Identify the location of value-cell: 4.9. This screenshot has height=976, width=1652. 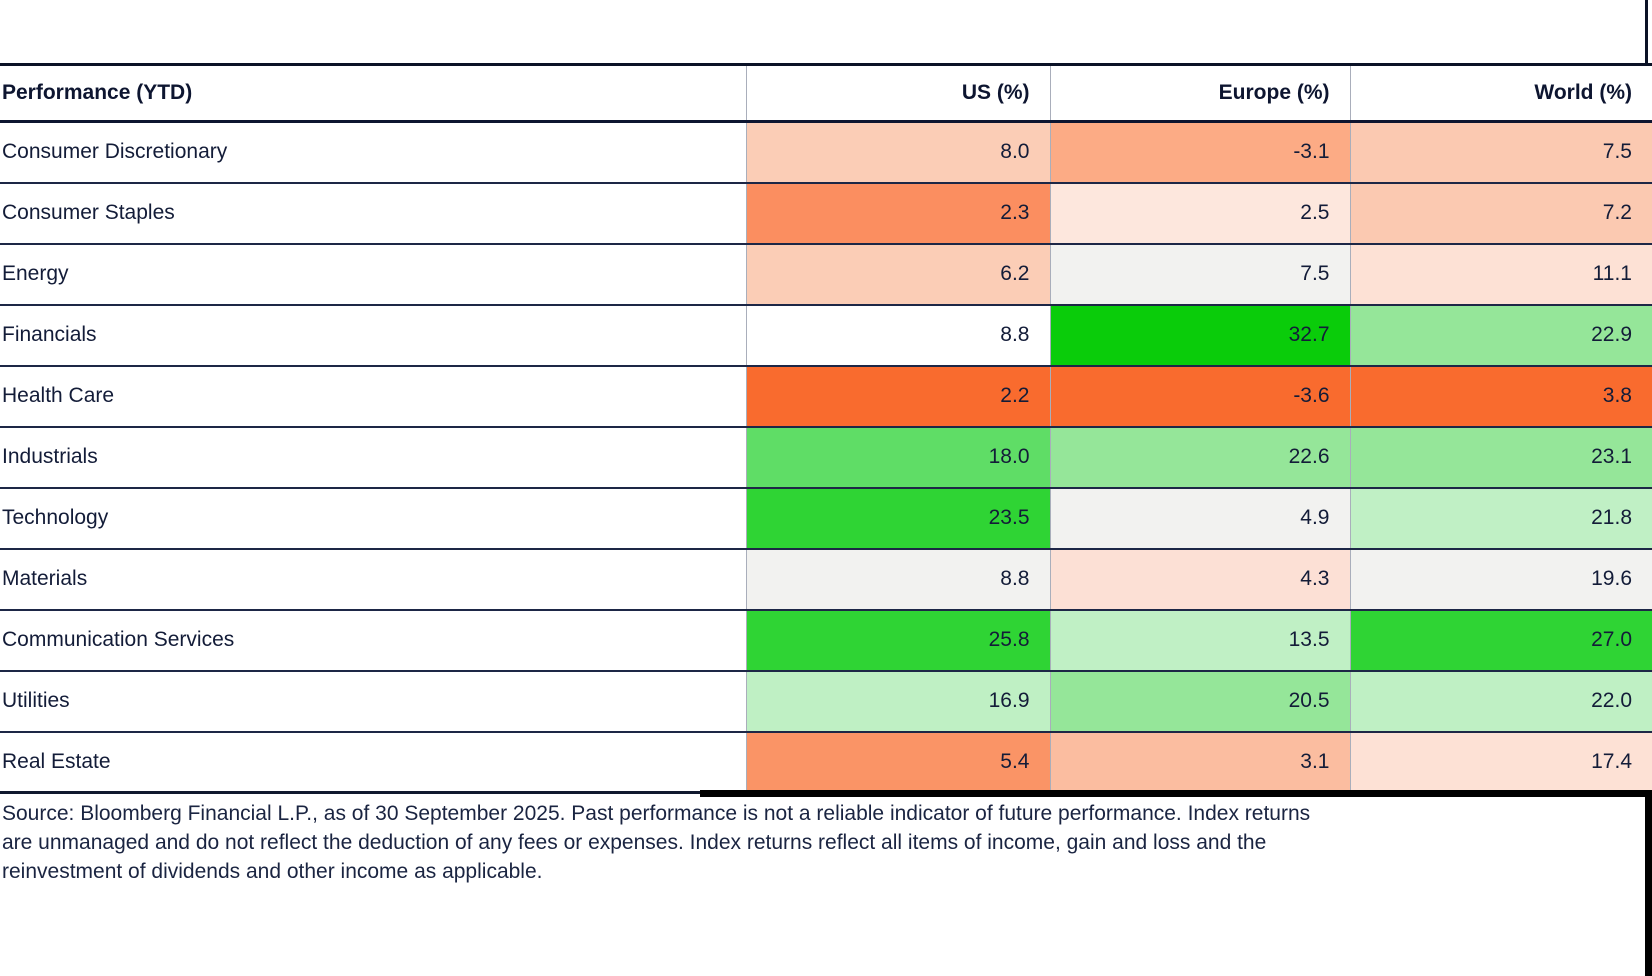
(1199, 518).